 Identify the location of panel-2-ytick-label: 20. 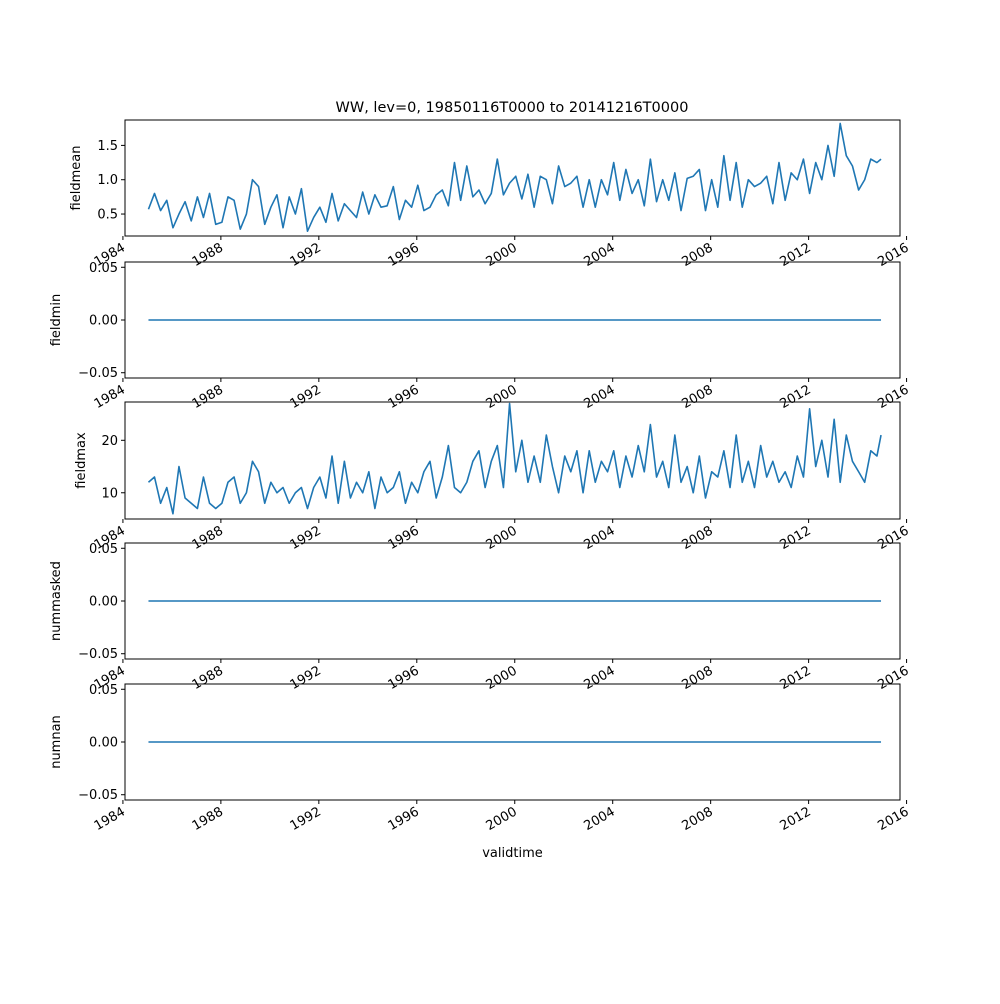
(109, 441).